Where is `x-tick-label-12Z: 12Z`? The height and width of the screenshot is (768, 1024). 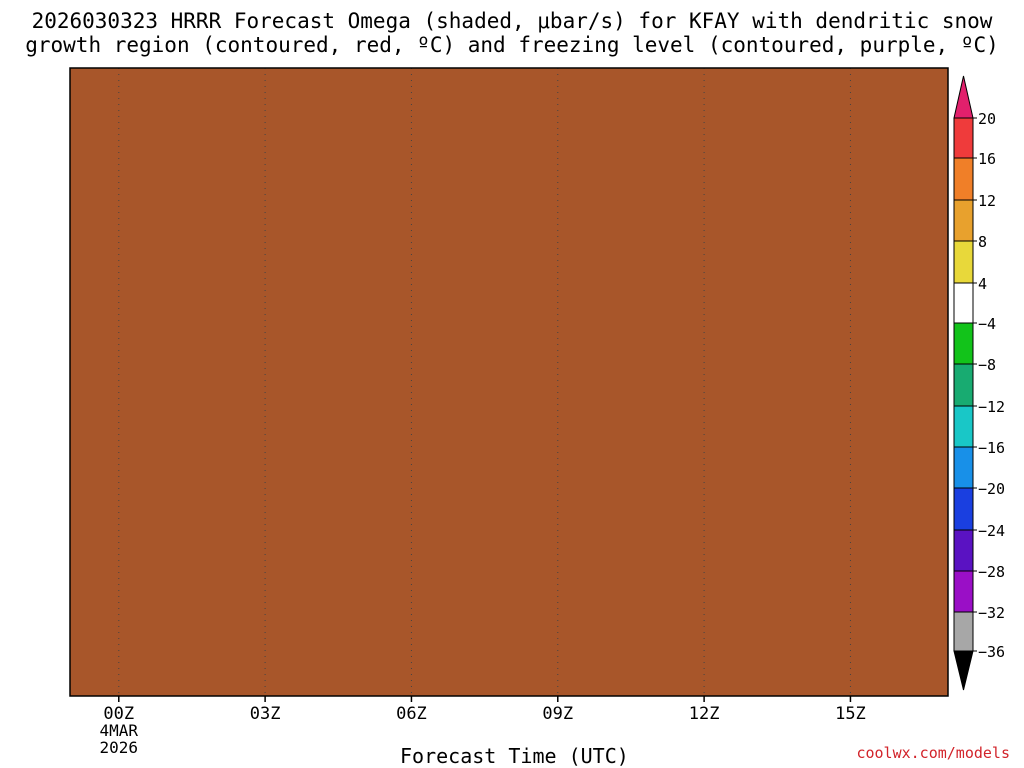 x-tick-label-12Z: 12Z is located at coordinates (704, 714).